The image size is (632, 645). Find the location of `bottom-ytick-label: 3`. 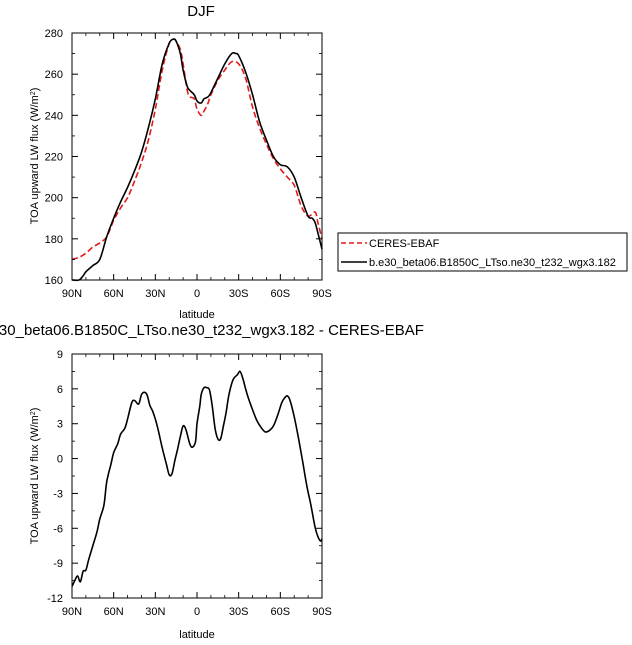

bottom-ytick-label: 3 is located at coordinates (60, 425).